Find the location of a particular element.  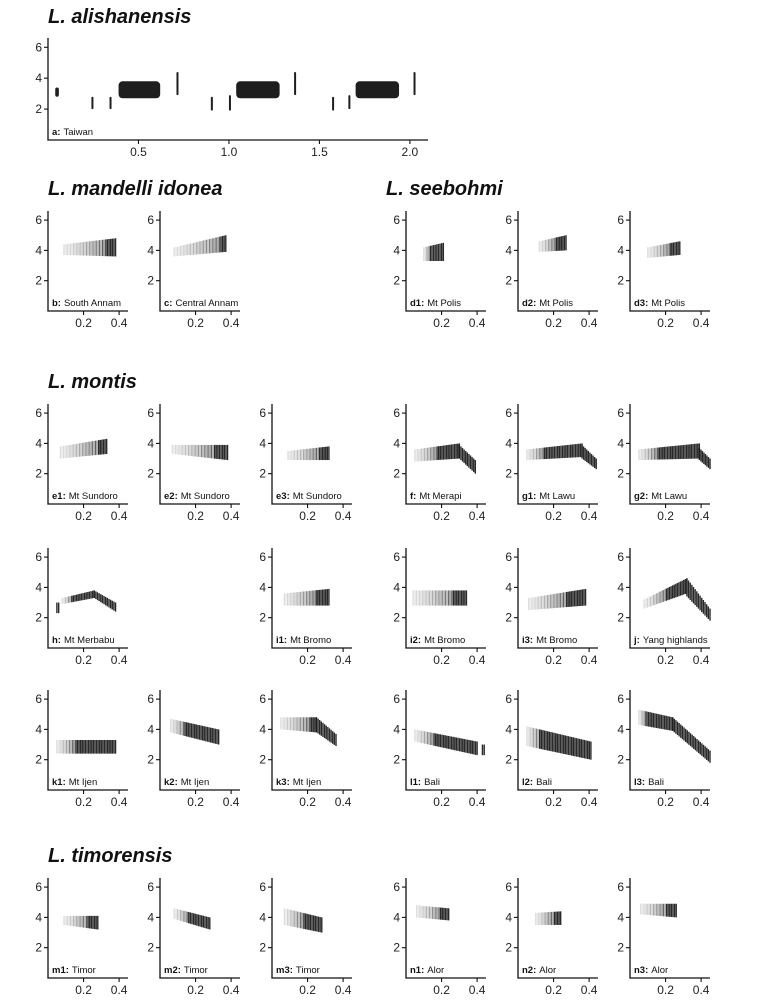

panel-l2: 2 4 6 0.2 0.4 l2: Bali is located at coordinates (551, 749).